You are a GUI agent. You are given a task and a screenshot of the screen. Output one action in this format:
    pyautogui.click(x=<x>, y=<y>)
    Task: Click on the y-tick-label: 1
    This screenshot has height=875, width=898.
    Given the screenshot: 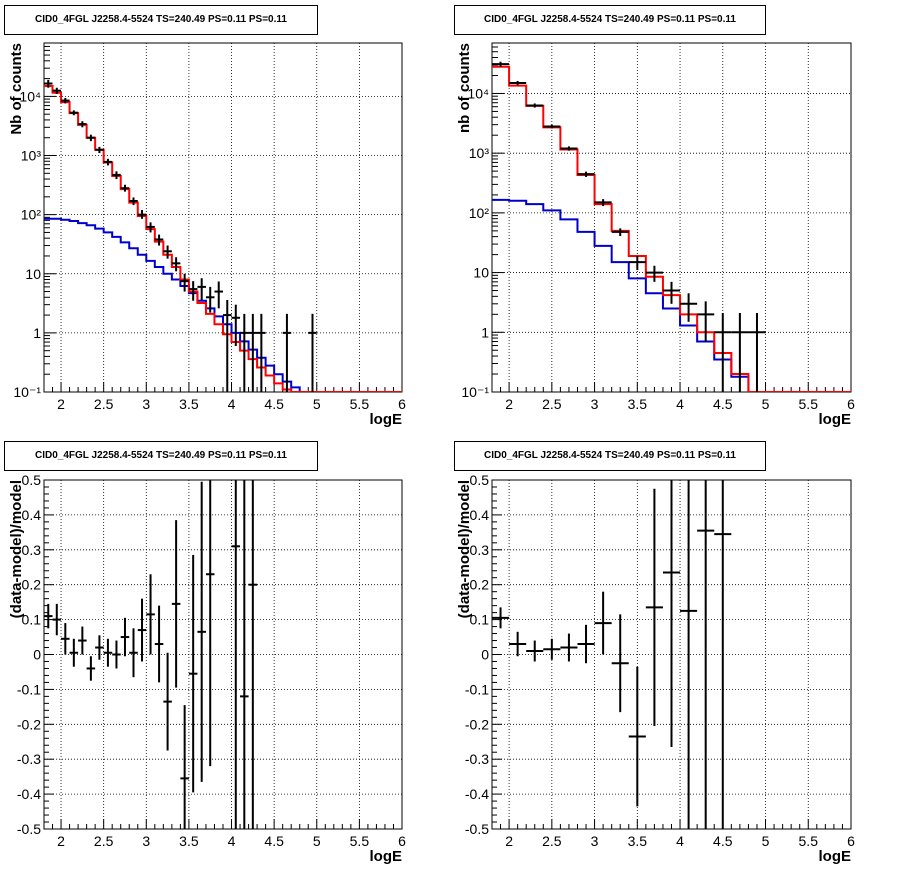 What is the action you would take?
    pyautogui.click(x=37, y=333)
    